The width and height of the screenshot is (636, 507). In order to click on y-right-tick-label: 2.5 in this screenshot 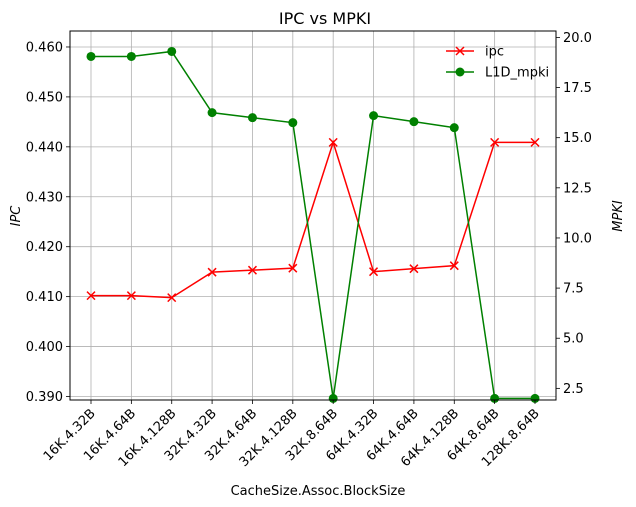, I will do `click(573, 389)`.